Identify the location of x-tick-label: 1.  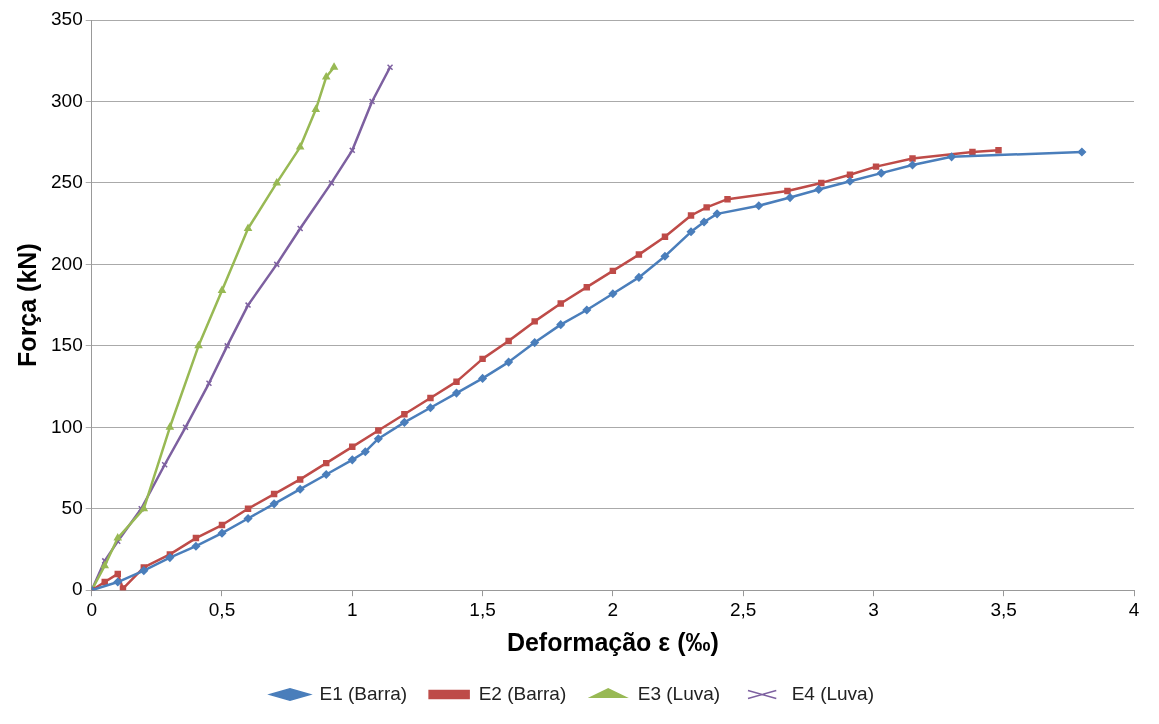
(352, 609).